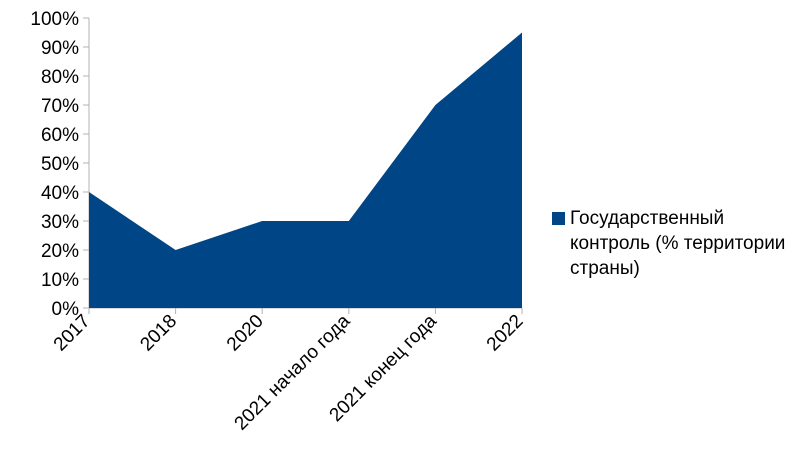 This screenshot has width=803, height=466. Describe the element at coordinates (60, 135) in the screenshot. I see `y-tick-label: 60%` at that location.